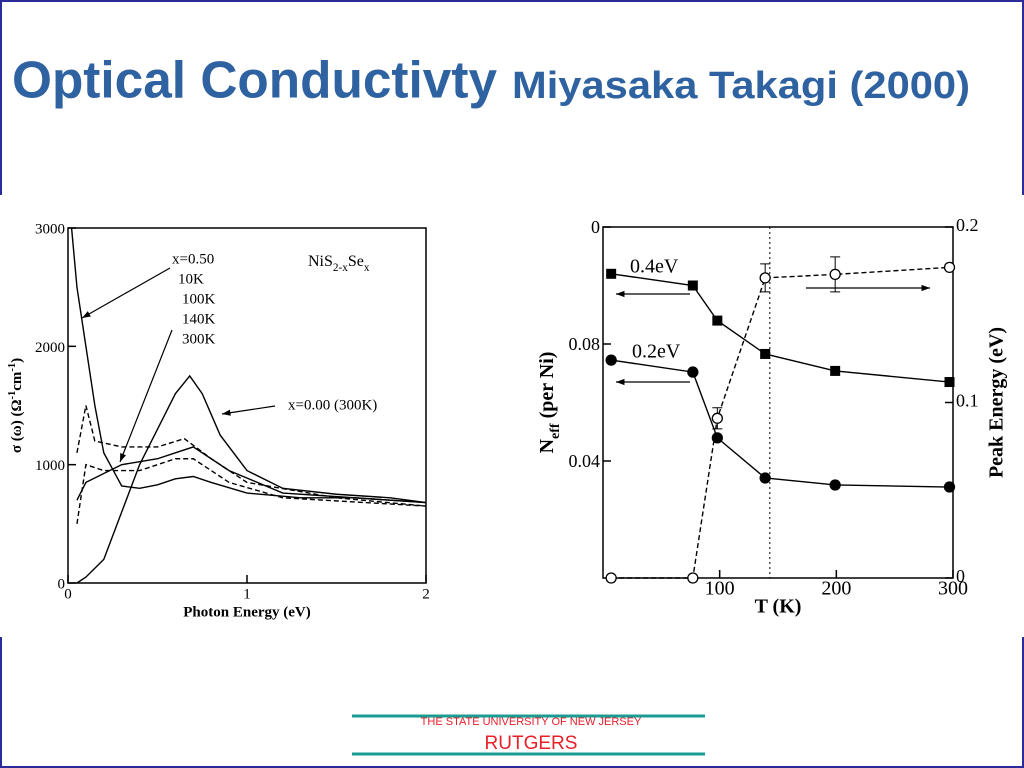 Image resolution: width=1024 pixels, height=768 pixels. What do you see at coordinates (836, 589) in the screenshot?
I see `x-tick-label: 200` at bounding box center [836, 589].